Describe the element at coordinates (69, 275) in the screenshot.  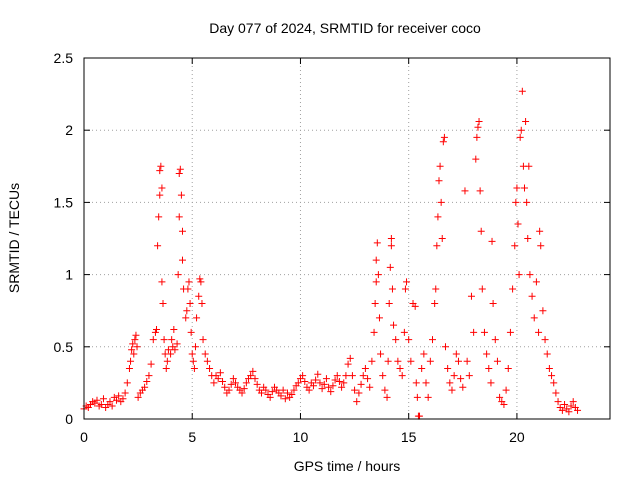
I see `y-tick-label: 1` at that location.